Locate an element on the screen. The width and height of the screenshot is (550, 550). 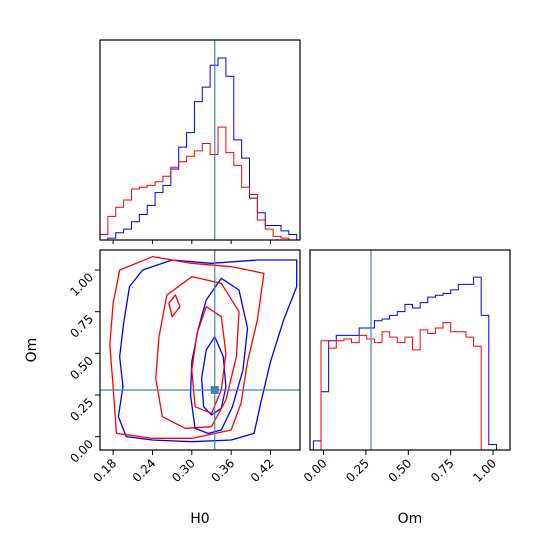
h0-om-contour-panel is located at coordinates (200, 350).